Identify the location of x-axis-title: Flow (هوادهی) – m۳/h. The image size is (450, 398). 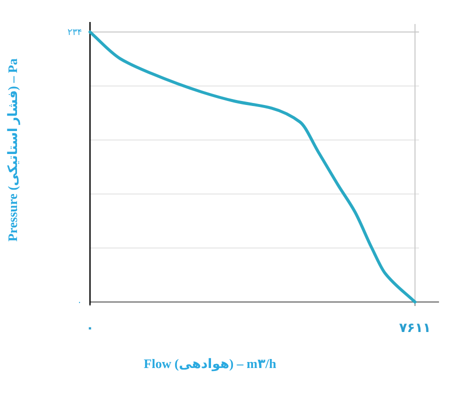
(210, 364).